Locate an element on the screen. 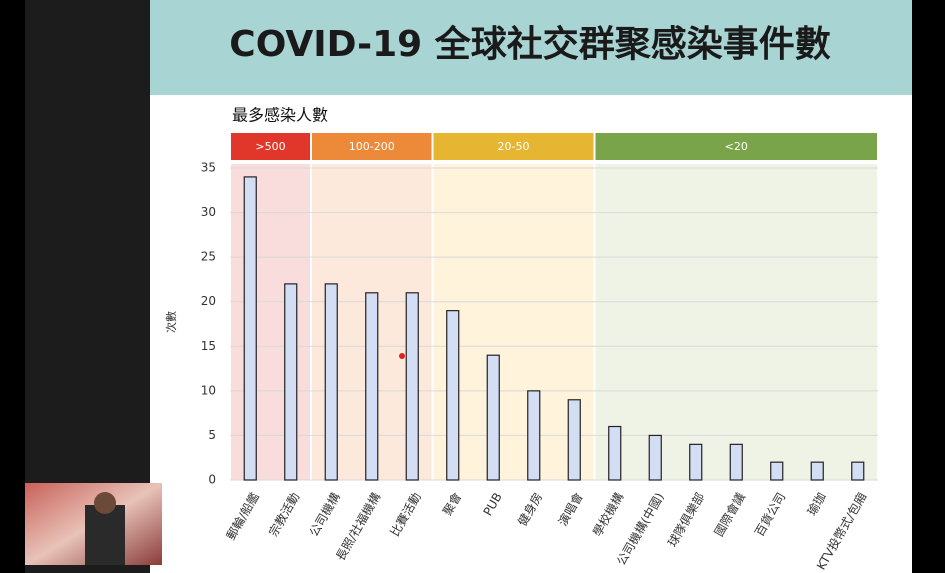 The width and height of the screenshot is (945, 573). y-tick-label: 0 is located at coordinates (212, 480).